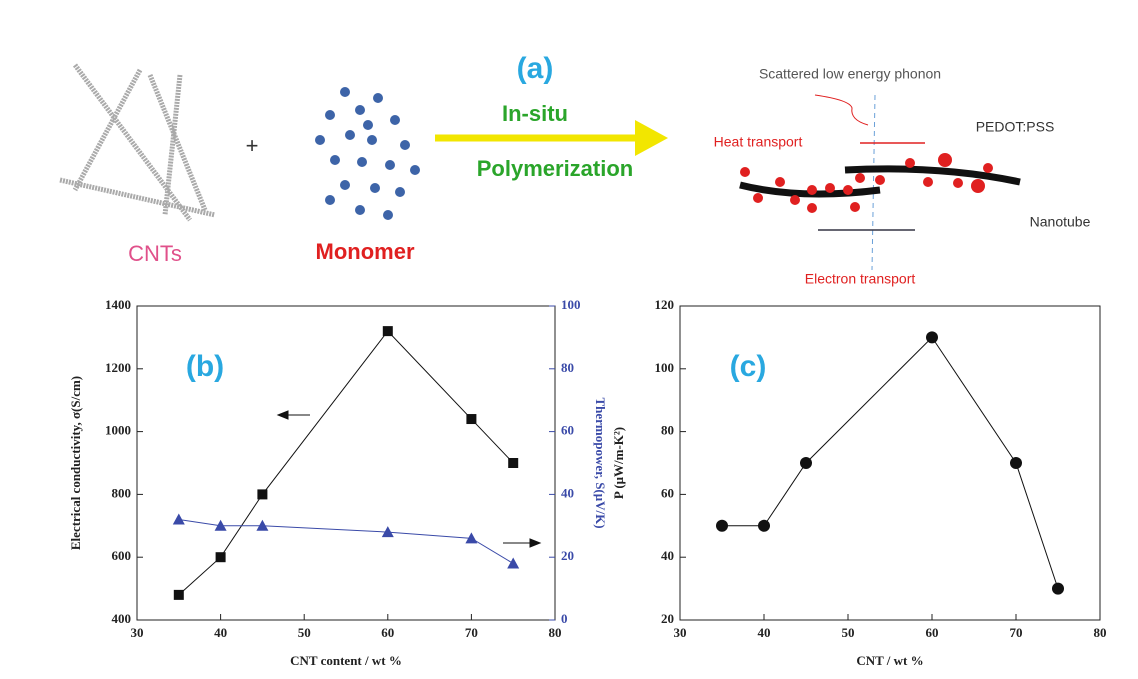 The image size is (1138, 679). I want to click on y-tick-label: 20, so click(667, 618).